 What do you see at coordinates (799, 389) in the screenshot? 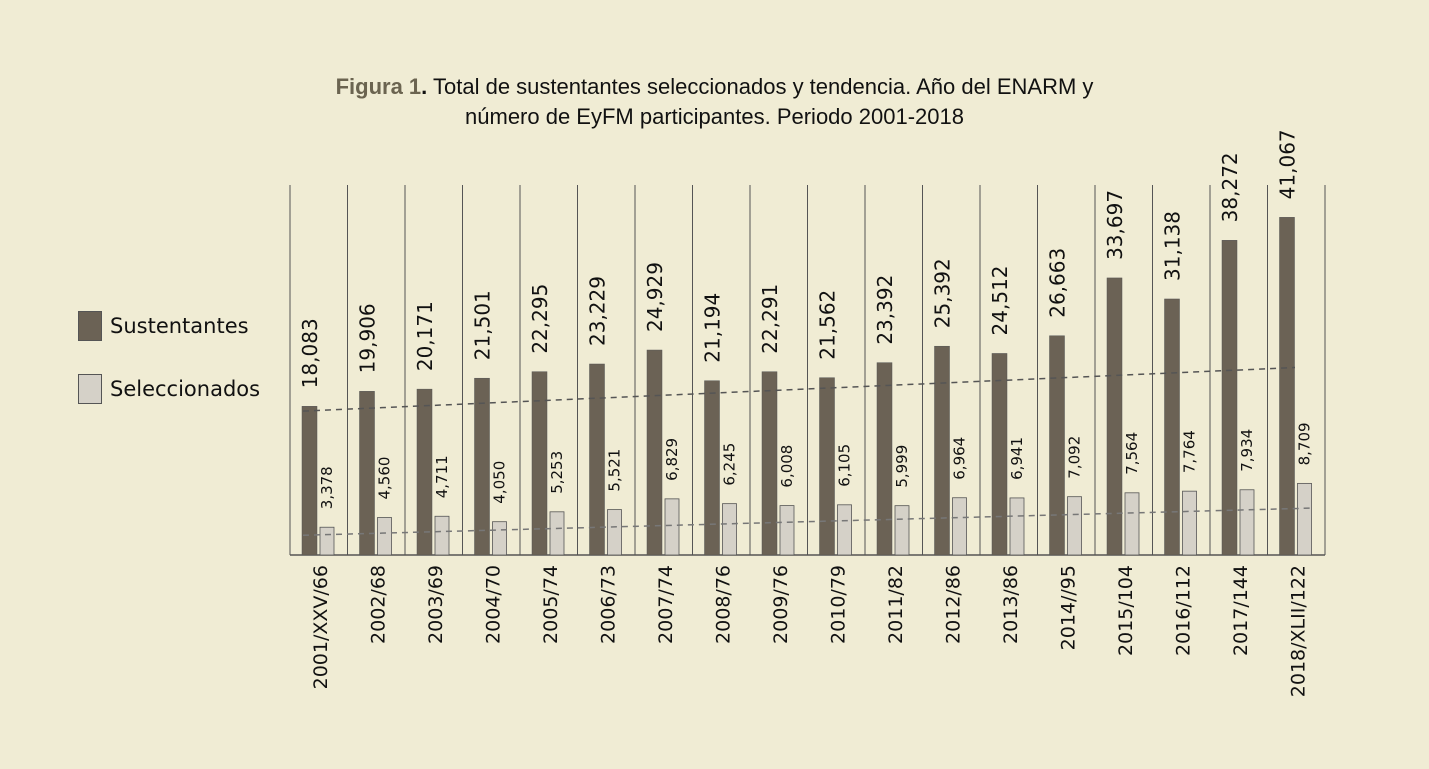
I see `trendline-sustentantes` at bounding box center [799, 389].